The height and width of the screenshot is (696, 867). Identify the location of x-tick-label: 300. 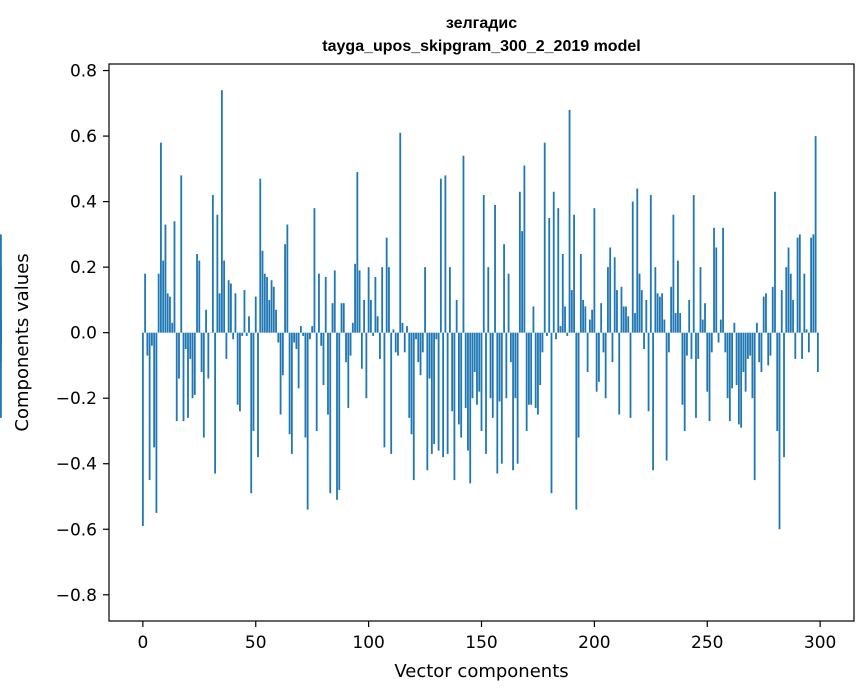
(820, 643).